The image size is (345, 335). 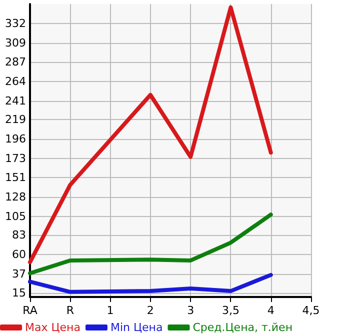 What do you see at coordinates (311, 310) in the screenshot?
I see `x-tick-label: 4,5` at bounding box center [311, 310].